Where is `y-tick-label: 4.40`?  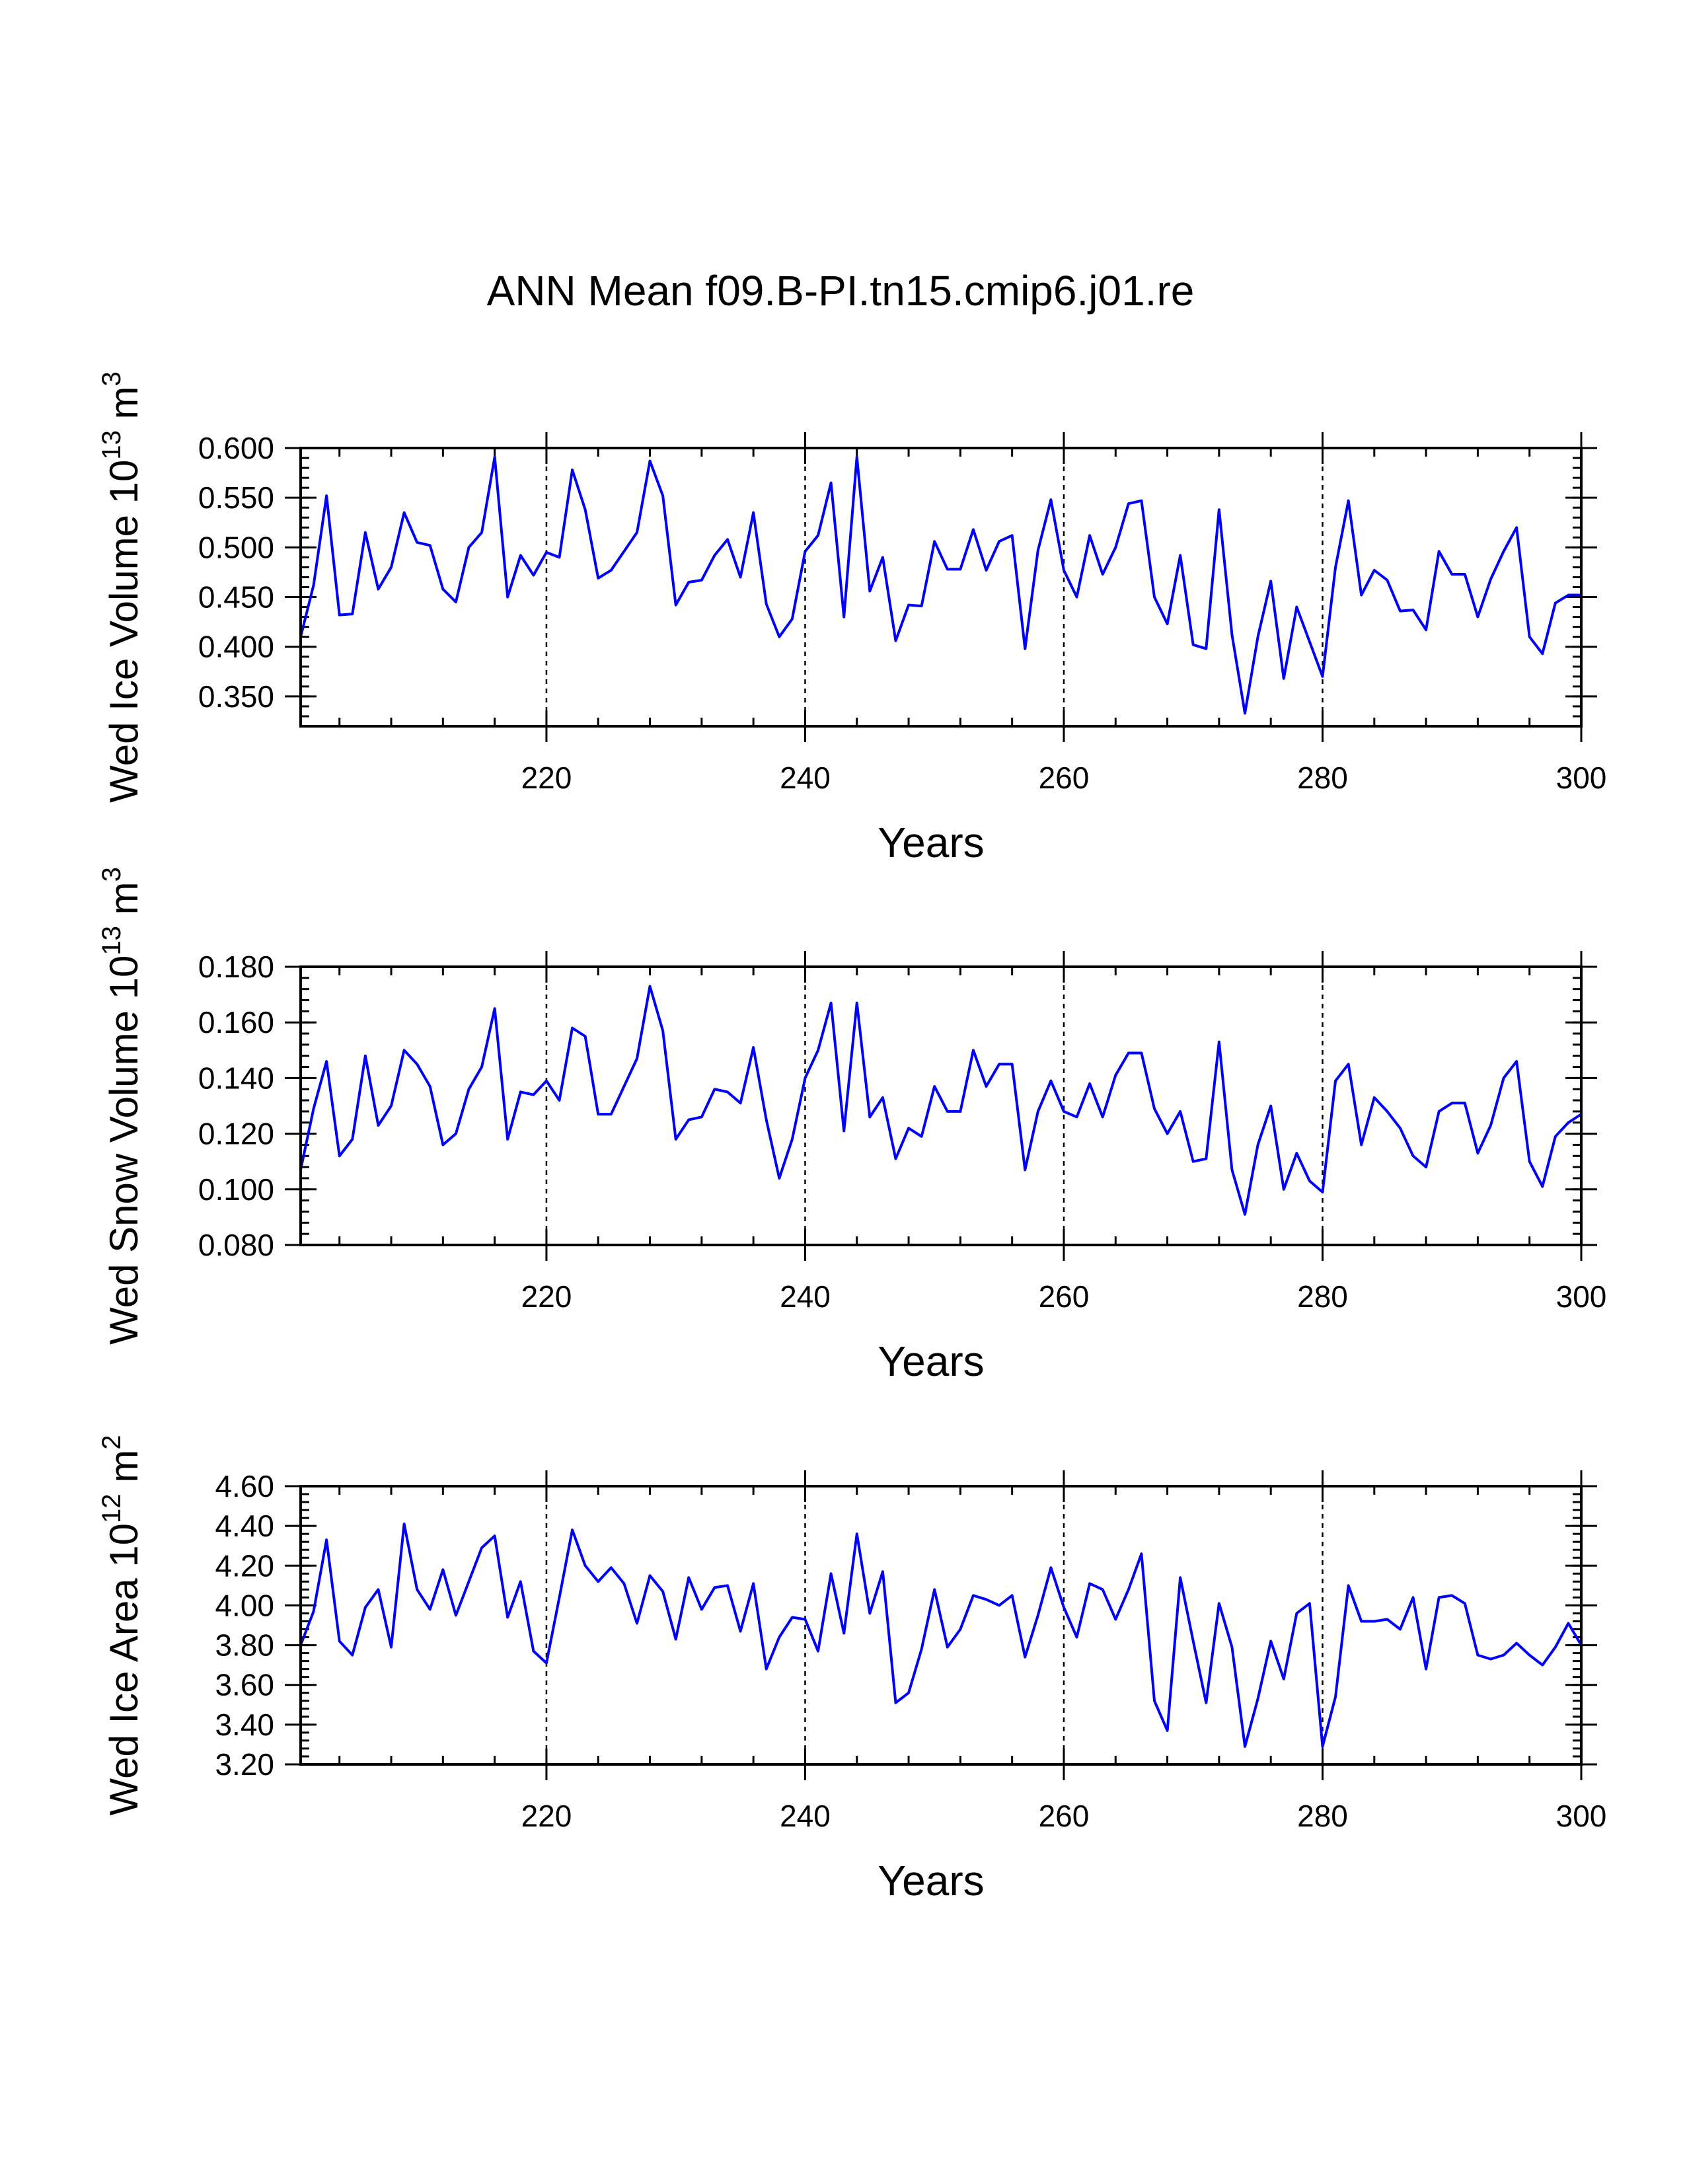 y-tick-label: 4.40 is located at coordinates (244, 1526).